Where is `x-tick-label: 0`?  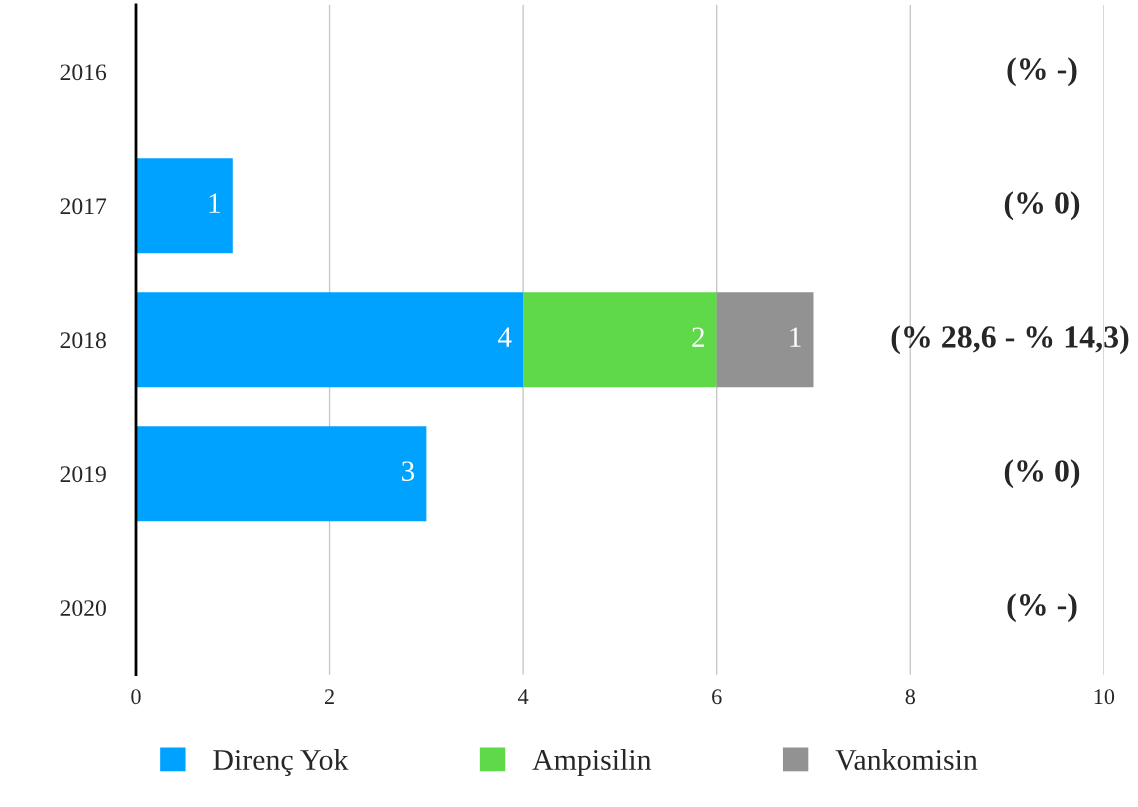 x-tick-label: 0 is located at coordinates (136, 697).